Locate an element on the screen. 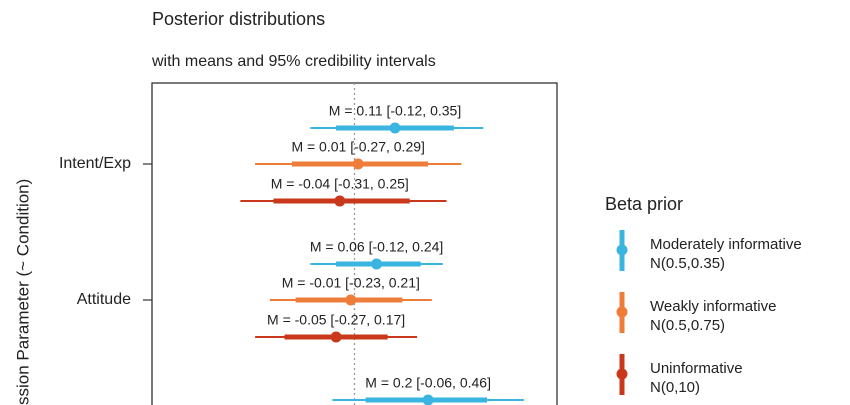 This screenshot has width=850, height=405. y-tick-label: Intent/Exp is located at coordinates (95, 163).